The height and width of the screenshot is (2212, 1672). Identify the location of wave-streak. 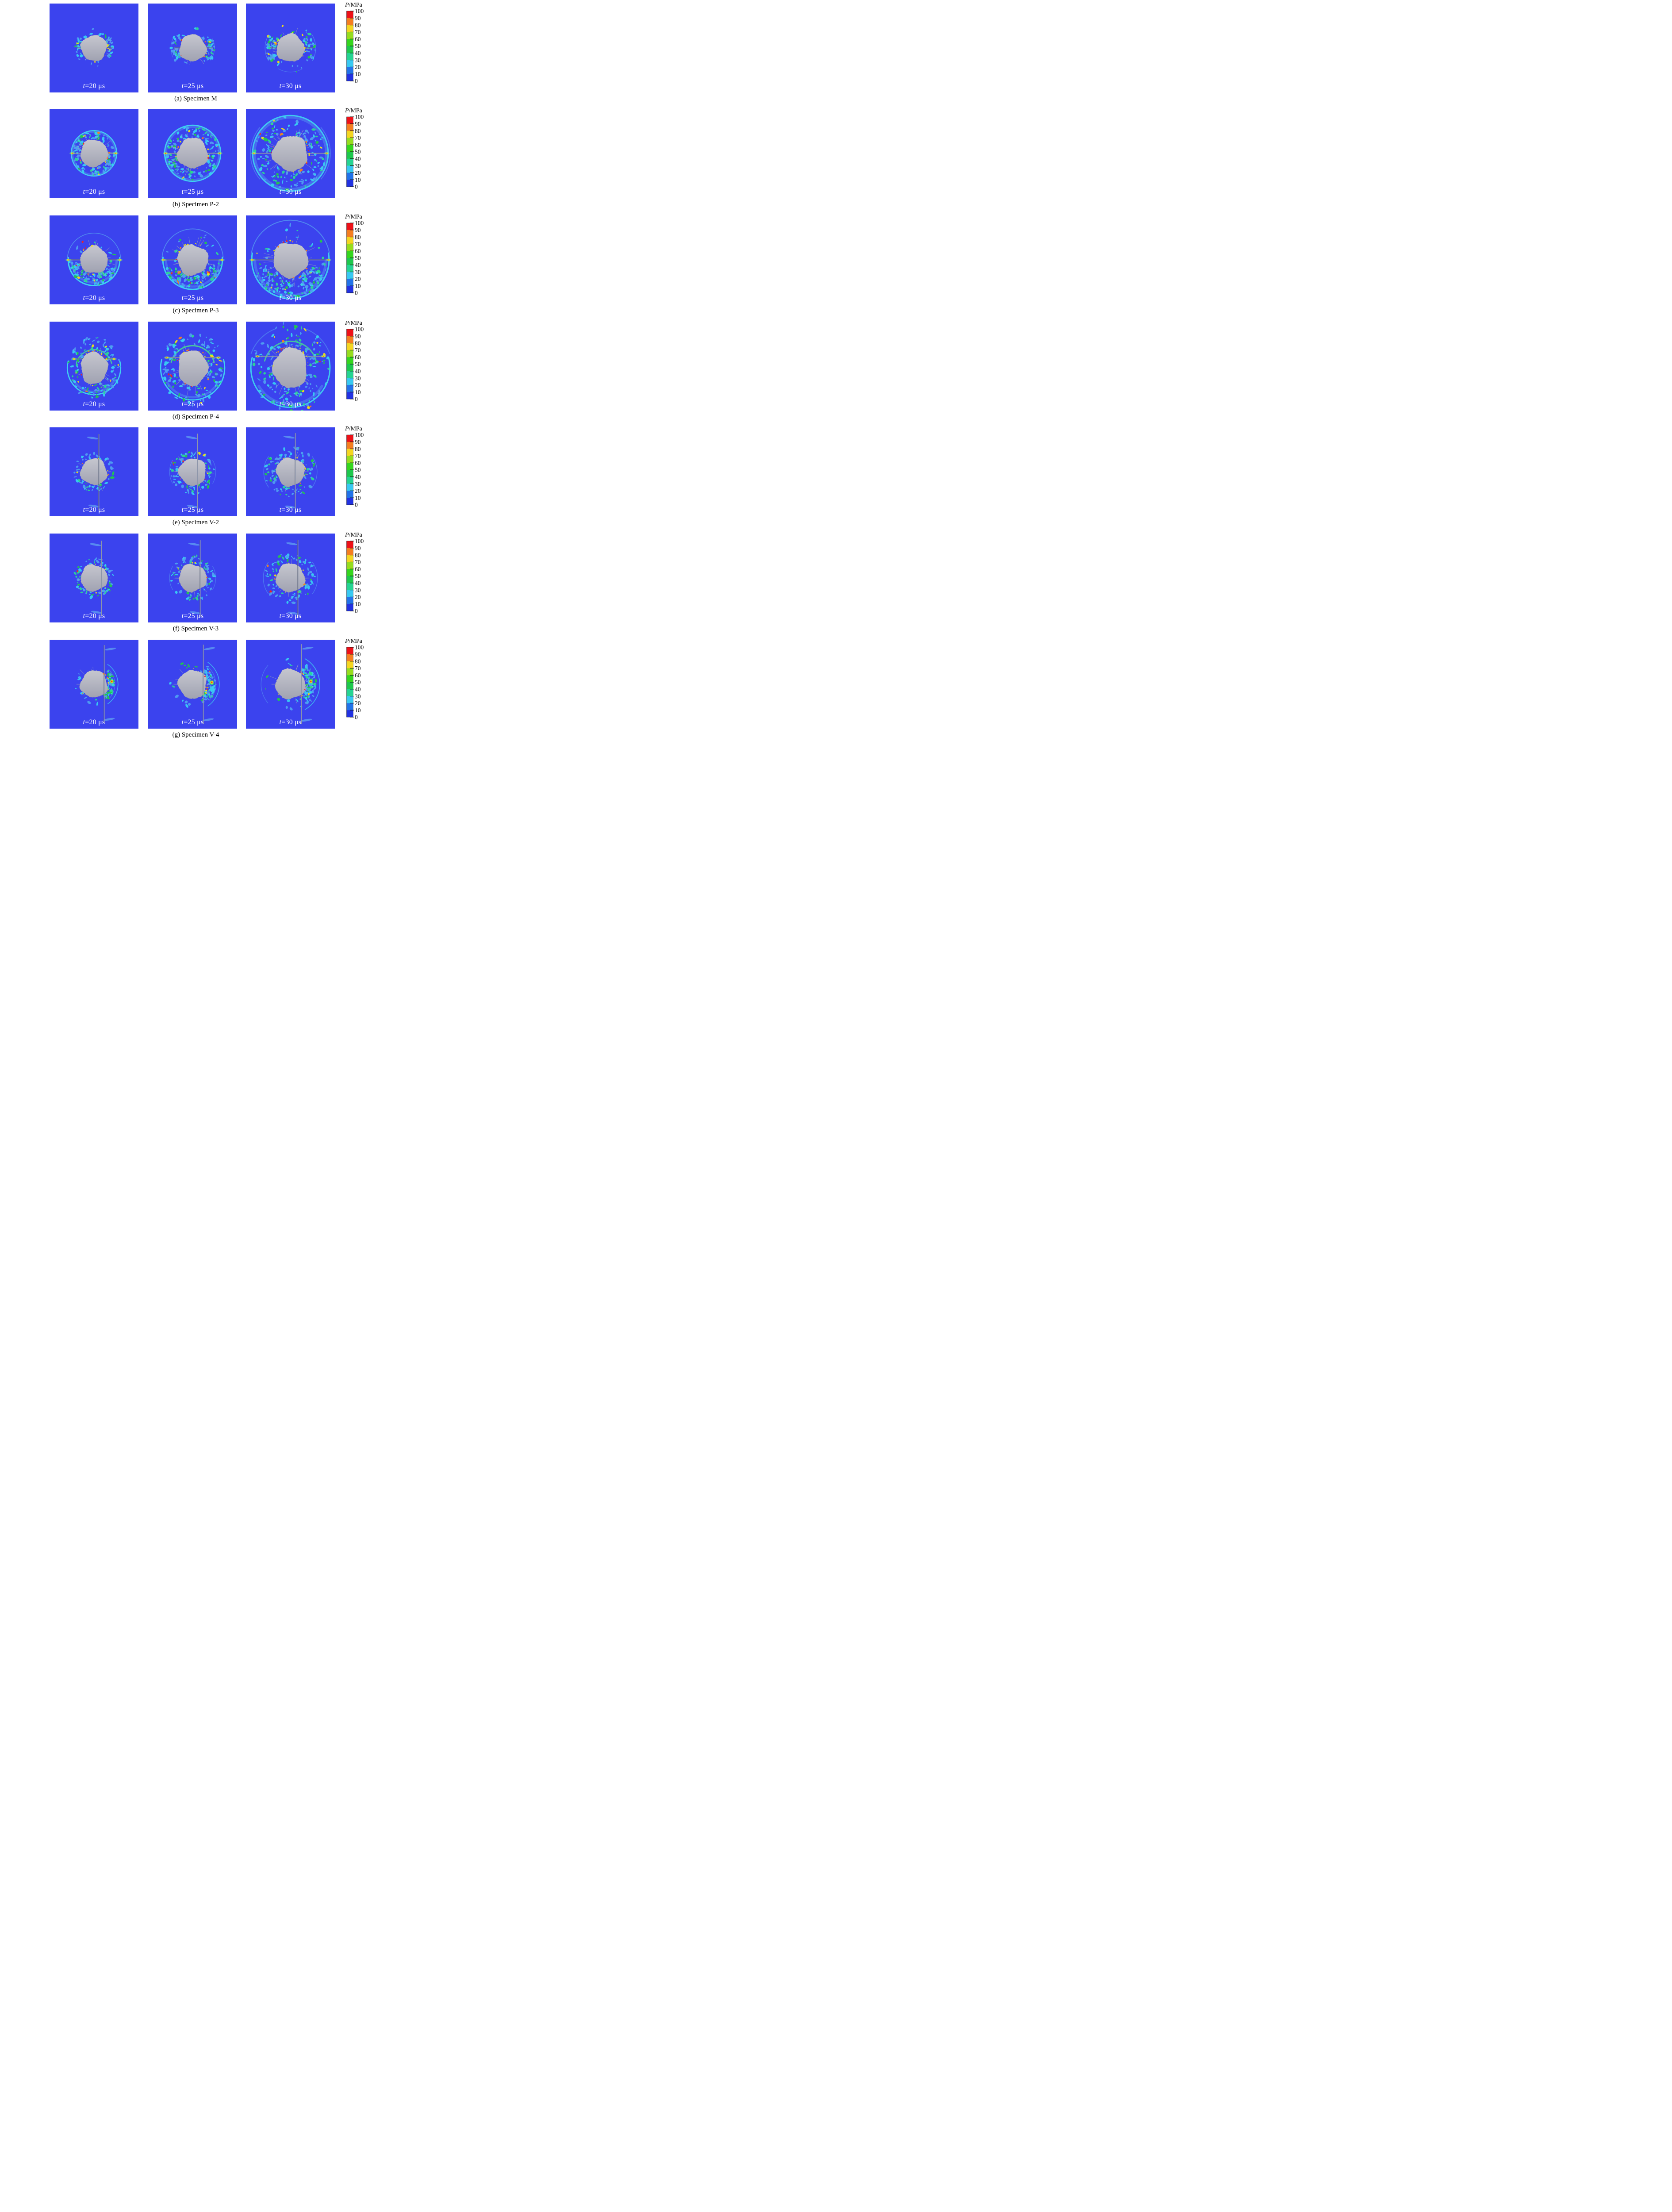
(209, 648).